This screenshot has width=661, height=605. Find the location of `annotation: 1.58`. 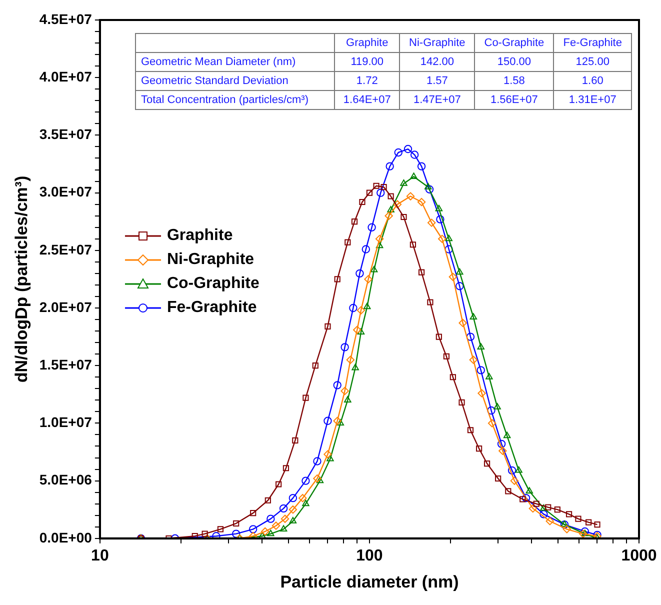

annotation: 1.58 is located at coordinates (514, 81).